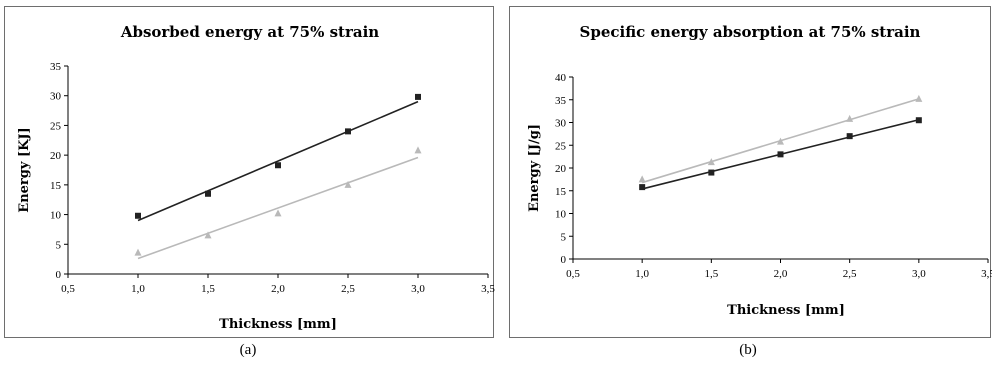  What do you see at coordinates (249, 32) in the screenshot?
I see `chart-title: Absorbed energy at 75% strain` at bounding box center [249, 32].